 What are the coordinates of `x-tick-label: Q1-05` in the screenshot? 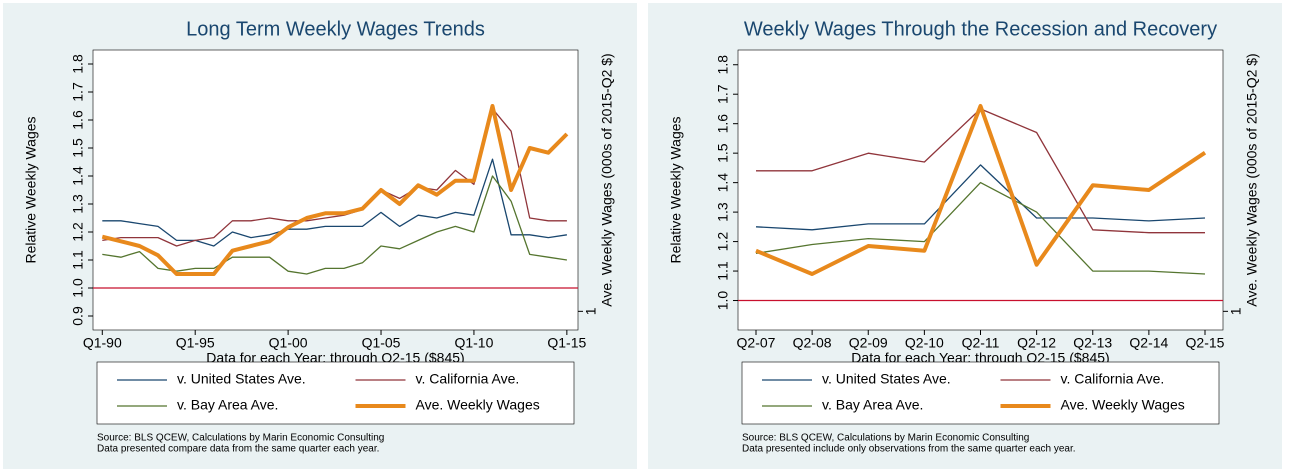 It's located at (381, 343).